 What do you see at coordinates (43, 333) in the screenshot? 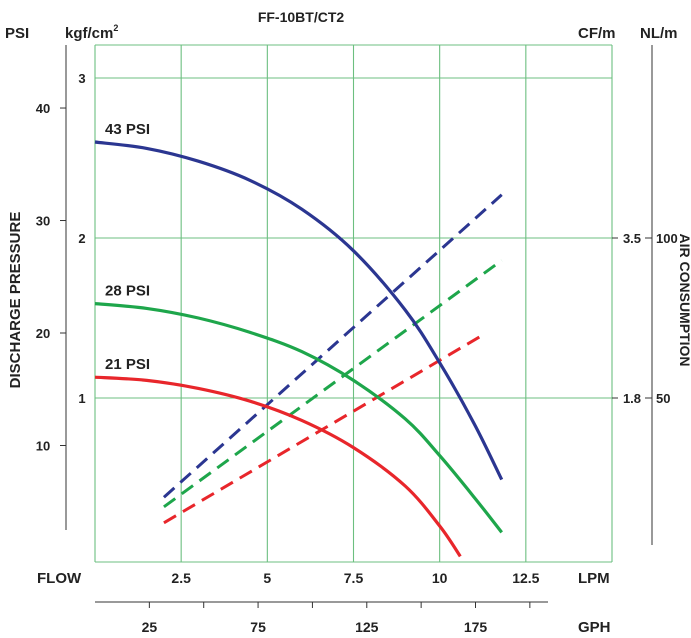
I see `psi-tick-label: 20` at bounding box center [43, 333].